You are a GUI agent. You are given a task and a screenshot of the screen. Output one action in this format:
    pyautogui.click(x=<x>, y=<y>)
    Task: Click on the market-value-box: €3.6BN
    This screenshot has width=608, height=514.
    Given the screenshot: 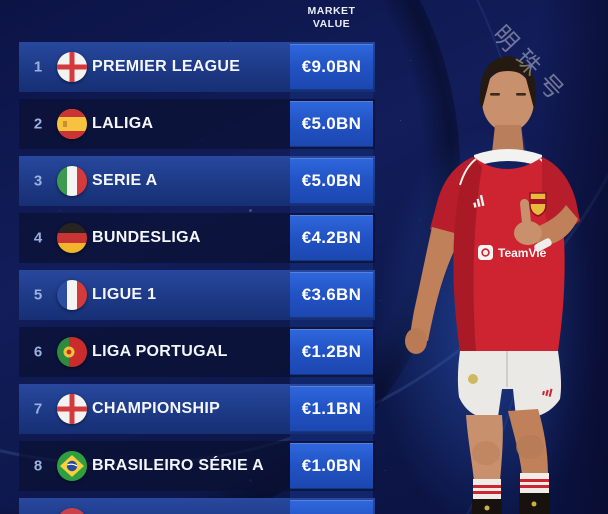 What is the action you would take?
    pyautogui.click(x=331, y=295)
    